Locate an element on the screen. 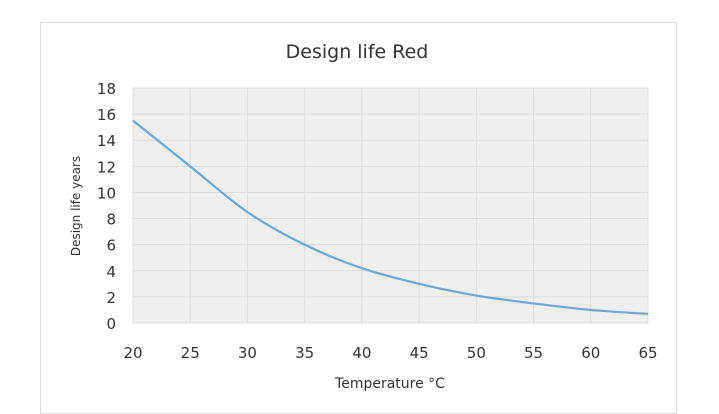  x-tick-label: 50 is located at coordinates (476, 353).